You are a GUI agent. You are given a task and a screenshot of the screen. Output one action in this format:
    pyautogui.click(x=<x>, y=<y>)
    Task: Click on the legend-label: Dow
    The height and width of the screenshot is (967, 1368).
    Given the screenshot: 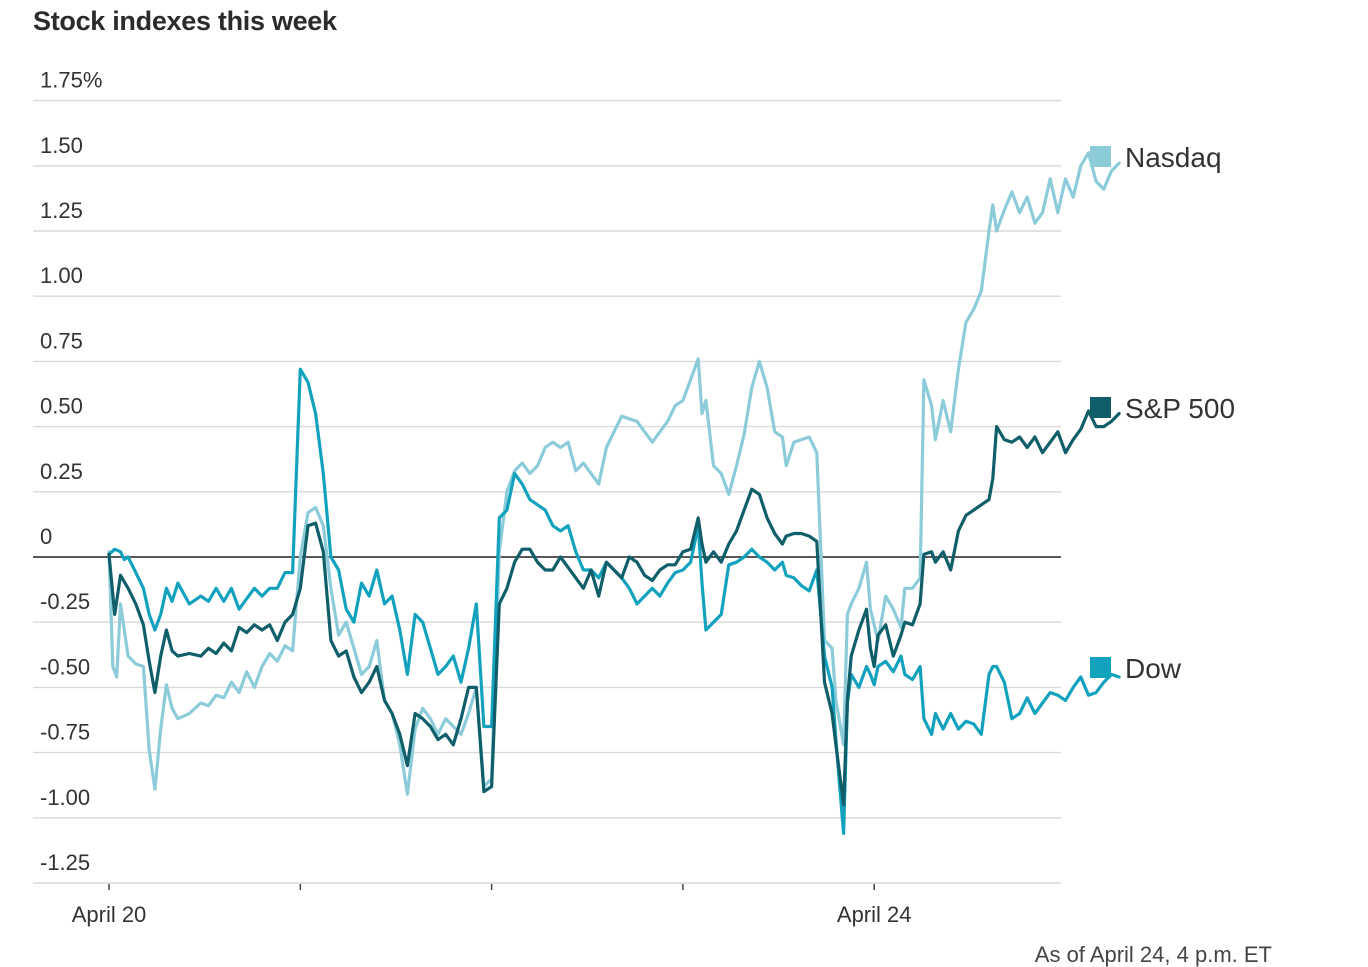 What is the action you would take?
    pyautogui.click(x=1153, y=668)
    